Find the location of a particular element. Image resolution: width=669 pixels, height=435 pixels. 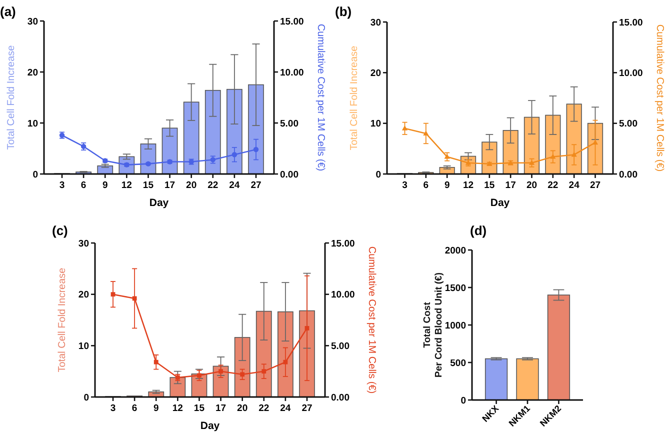

chart-title: (d) is located at coordinates (478, 230).